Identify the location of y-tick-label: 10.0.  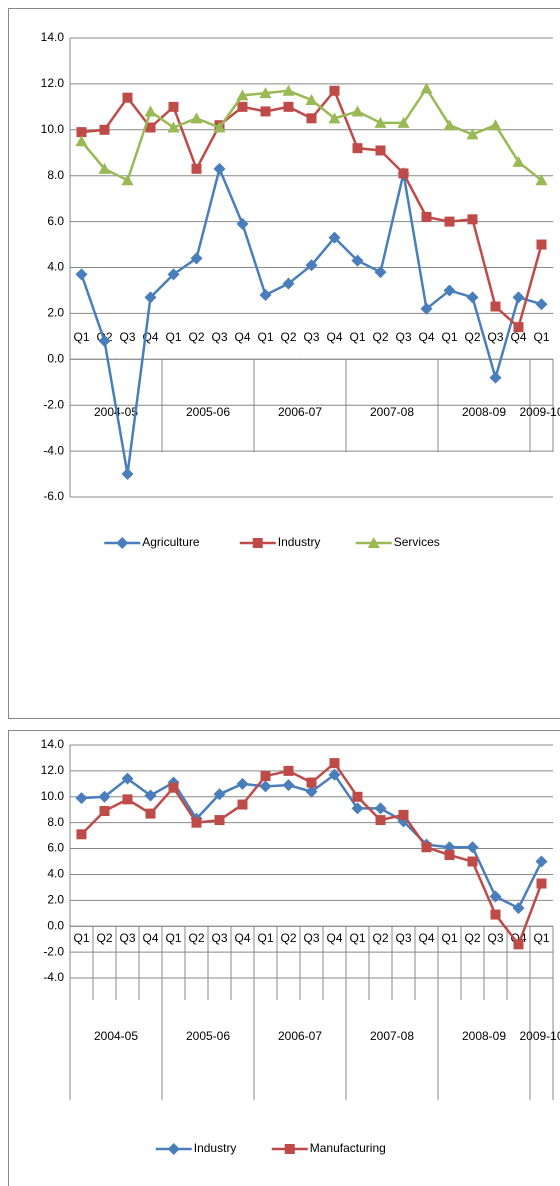
(53, 796).